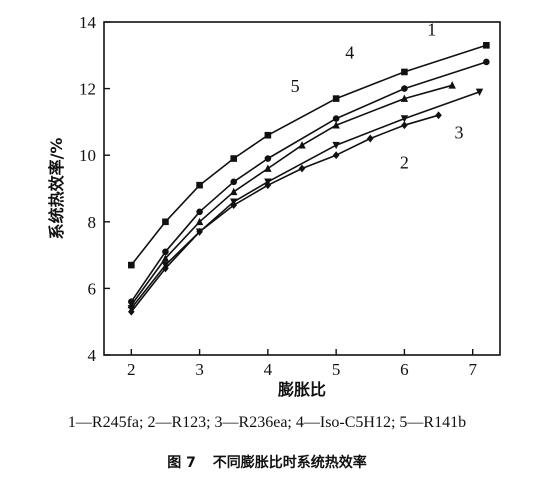 The image size is (534, 477). I want to click on series-labels: 1 2 3 4 5, so click(377, 95).